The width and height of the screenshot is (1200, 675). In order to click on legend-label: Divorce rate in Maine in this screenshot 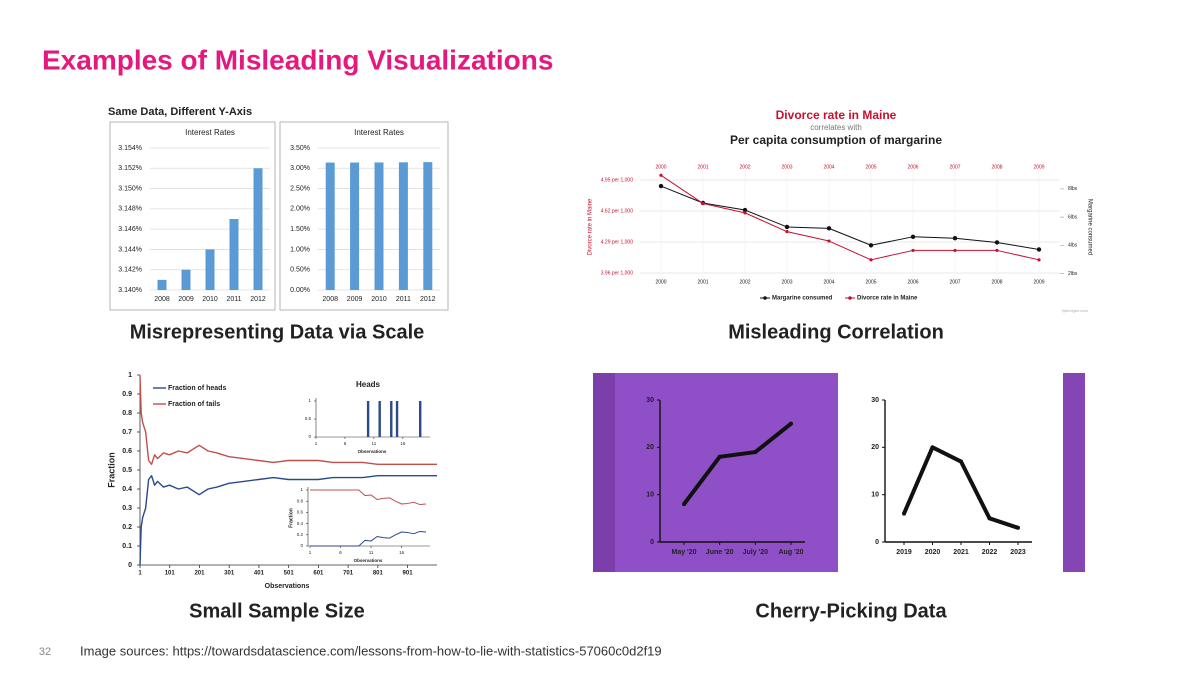, I will do `click(887, 299)`.